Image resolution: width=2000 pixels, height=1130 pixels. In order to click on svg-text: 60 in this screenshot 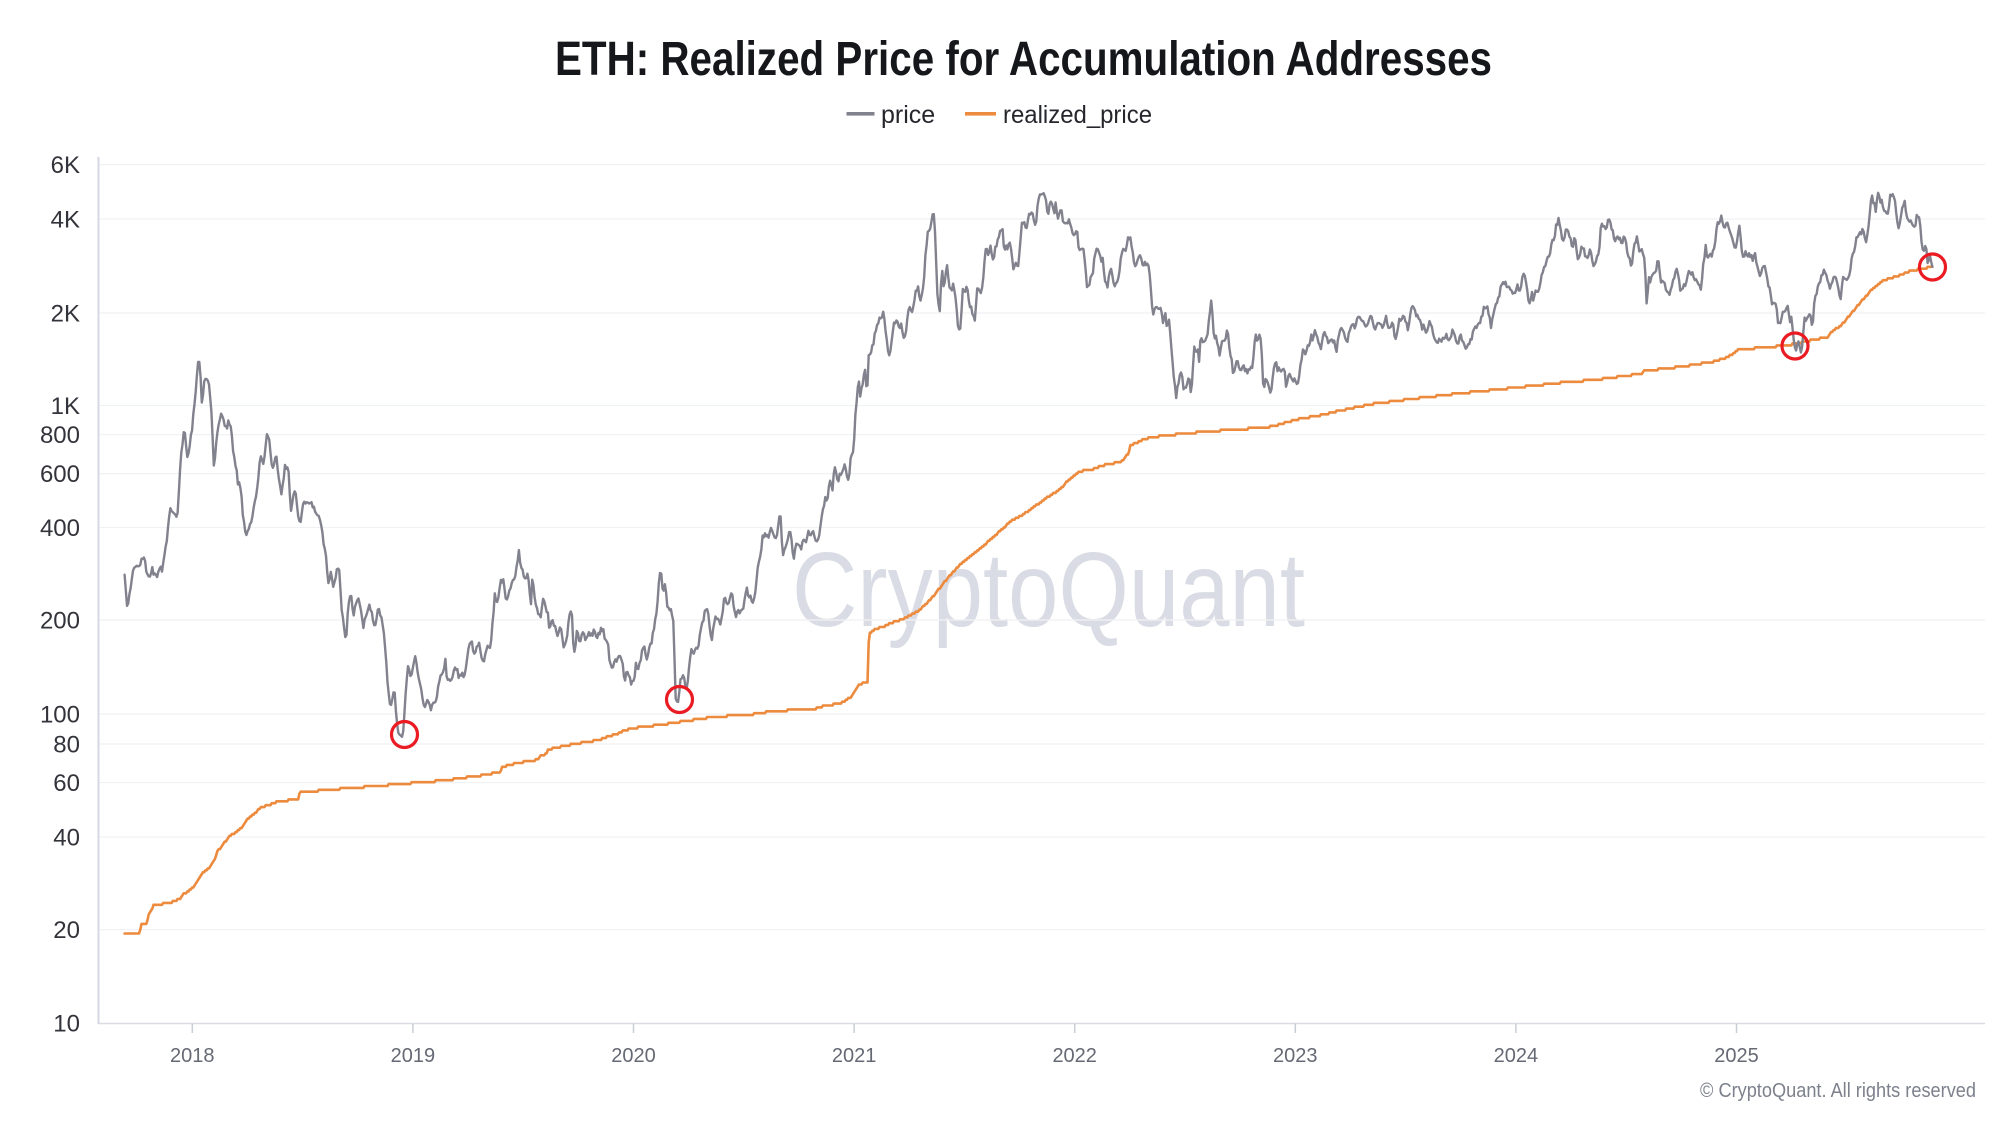, I will do `click(66, 783)`.